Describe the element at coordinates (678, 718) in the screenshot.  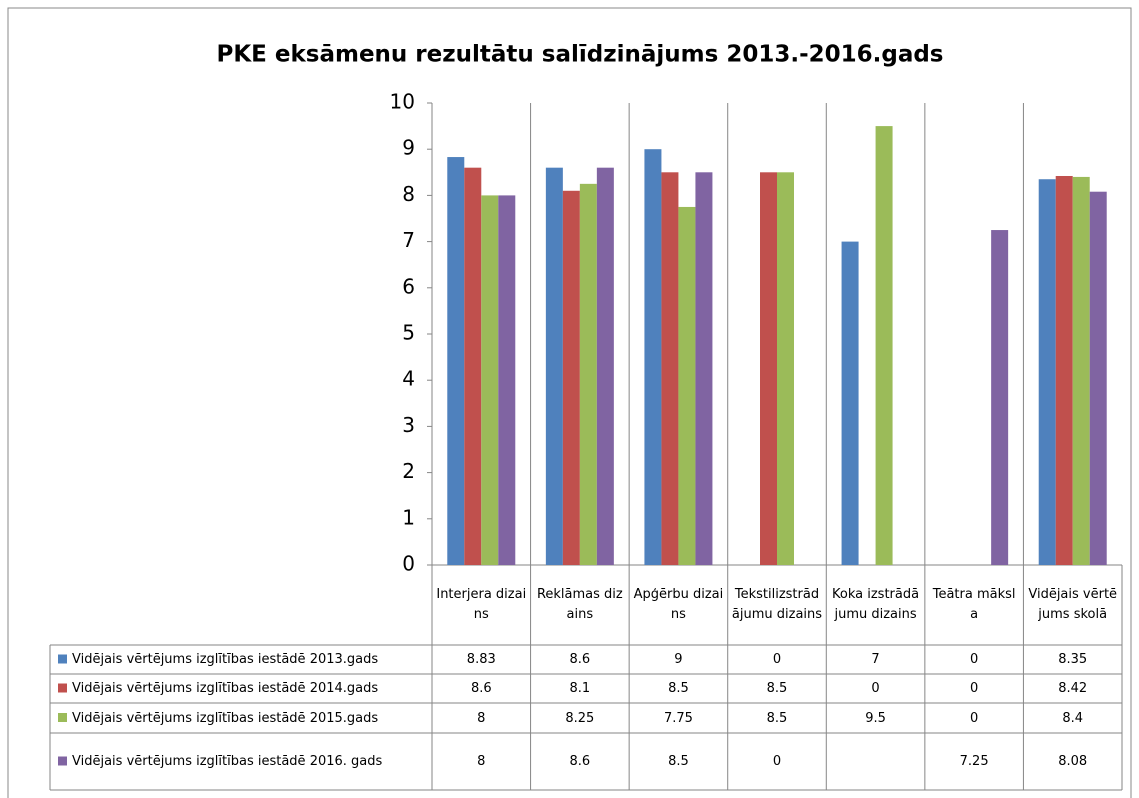
I see `table-value: 7.75` at that location.